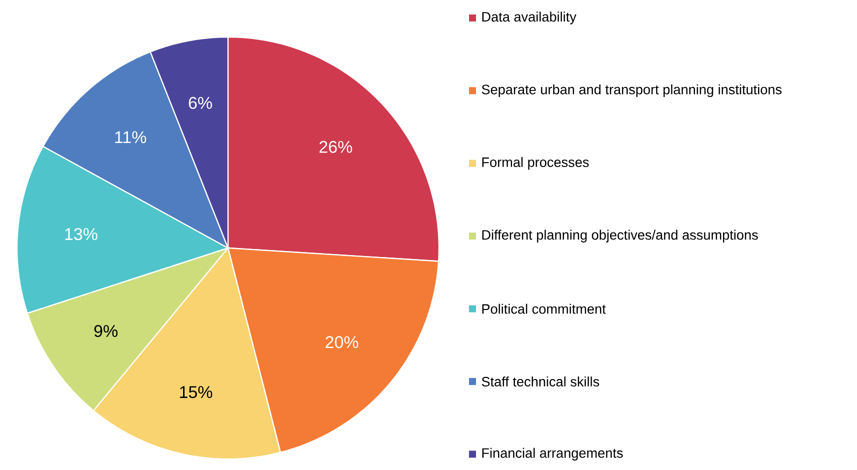 The image size is (857, 470). What do you see at coordinates (541, 381) in the screenshot?
I see `legend-label: Staff technical skills` at bounding box center [541, 381].